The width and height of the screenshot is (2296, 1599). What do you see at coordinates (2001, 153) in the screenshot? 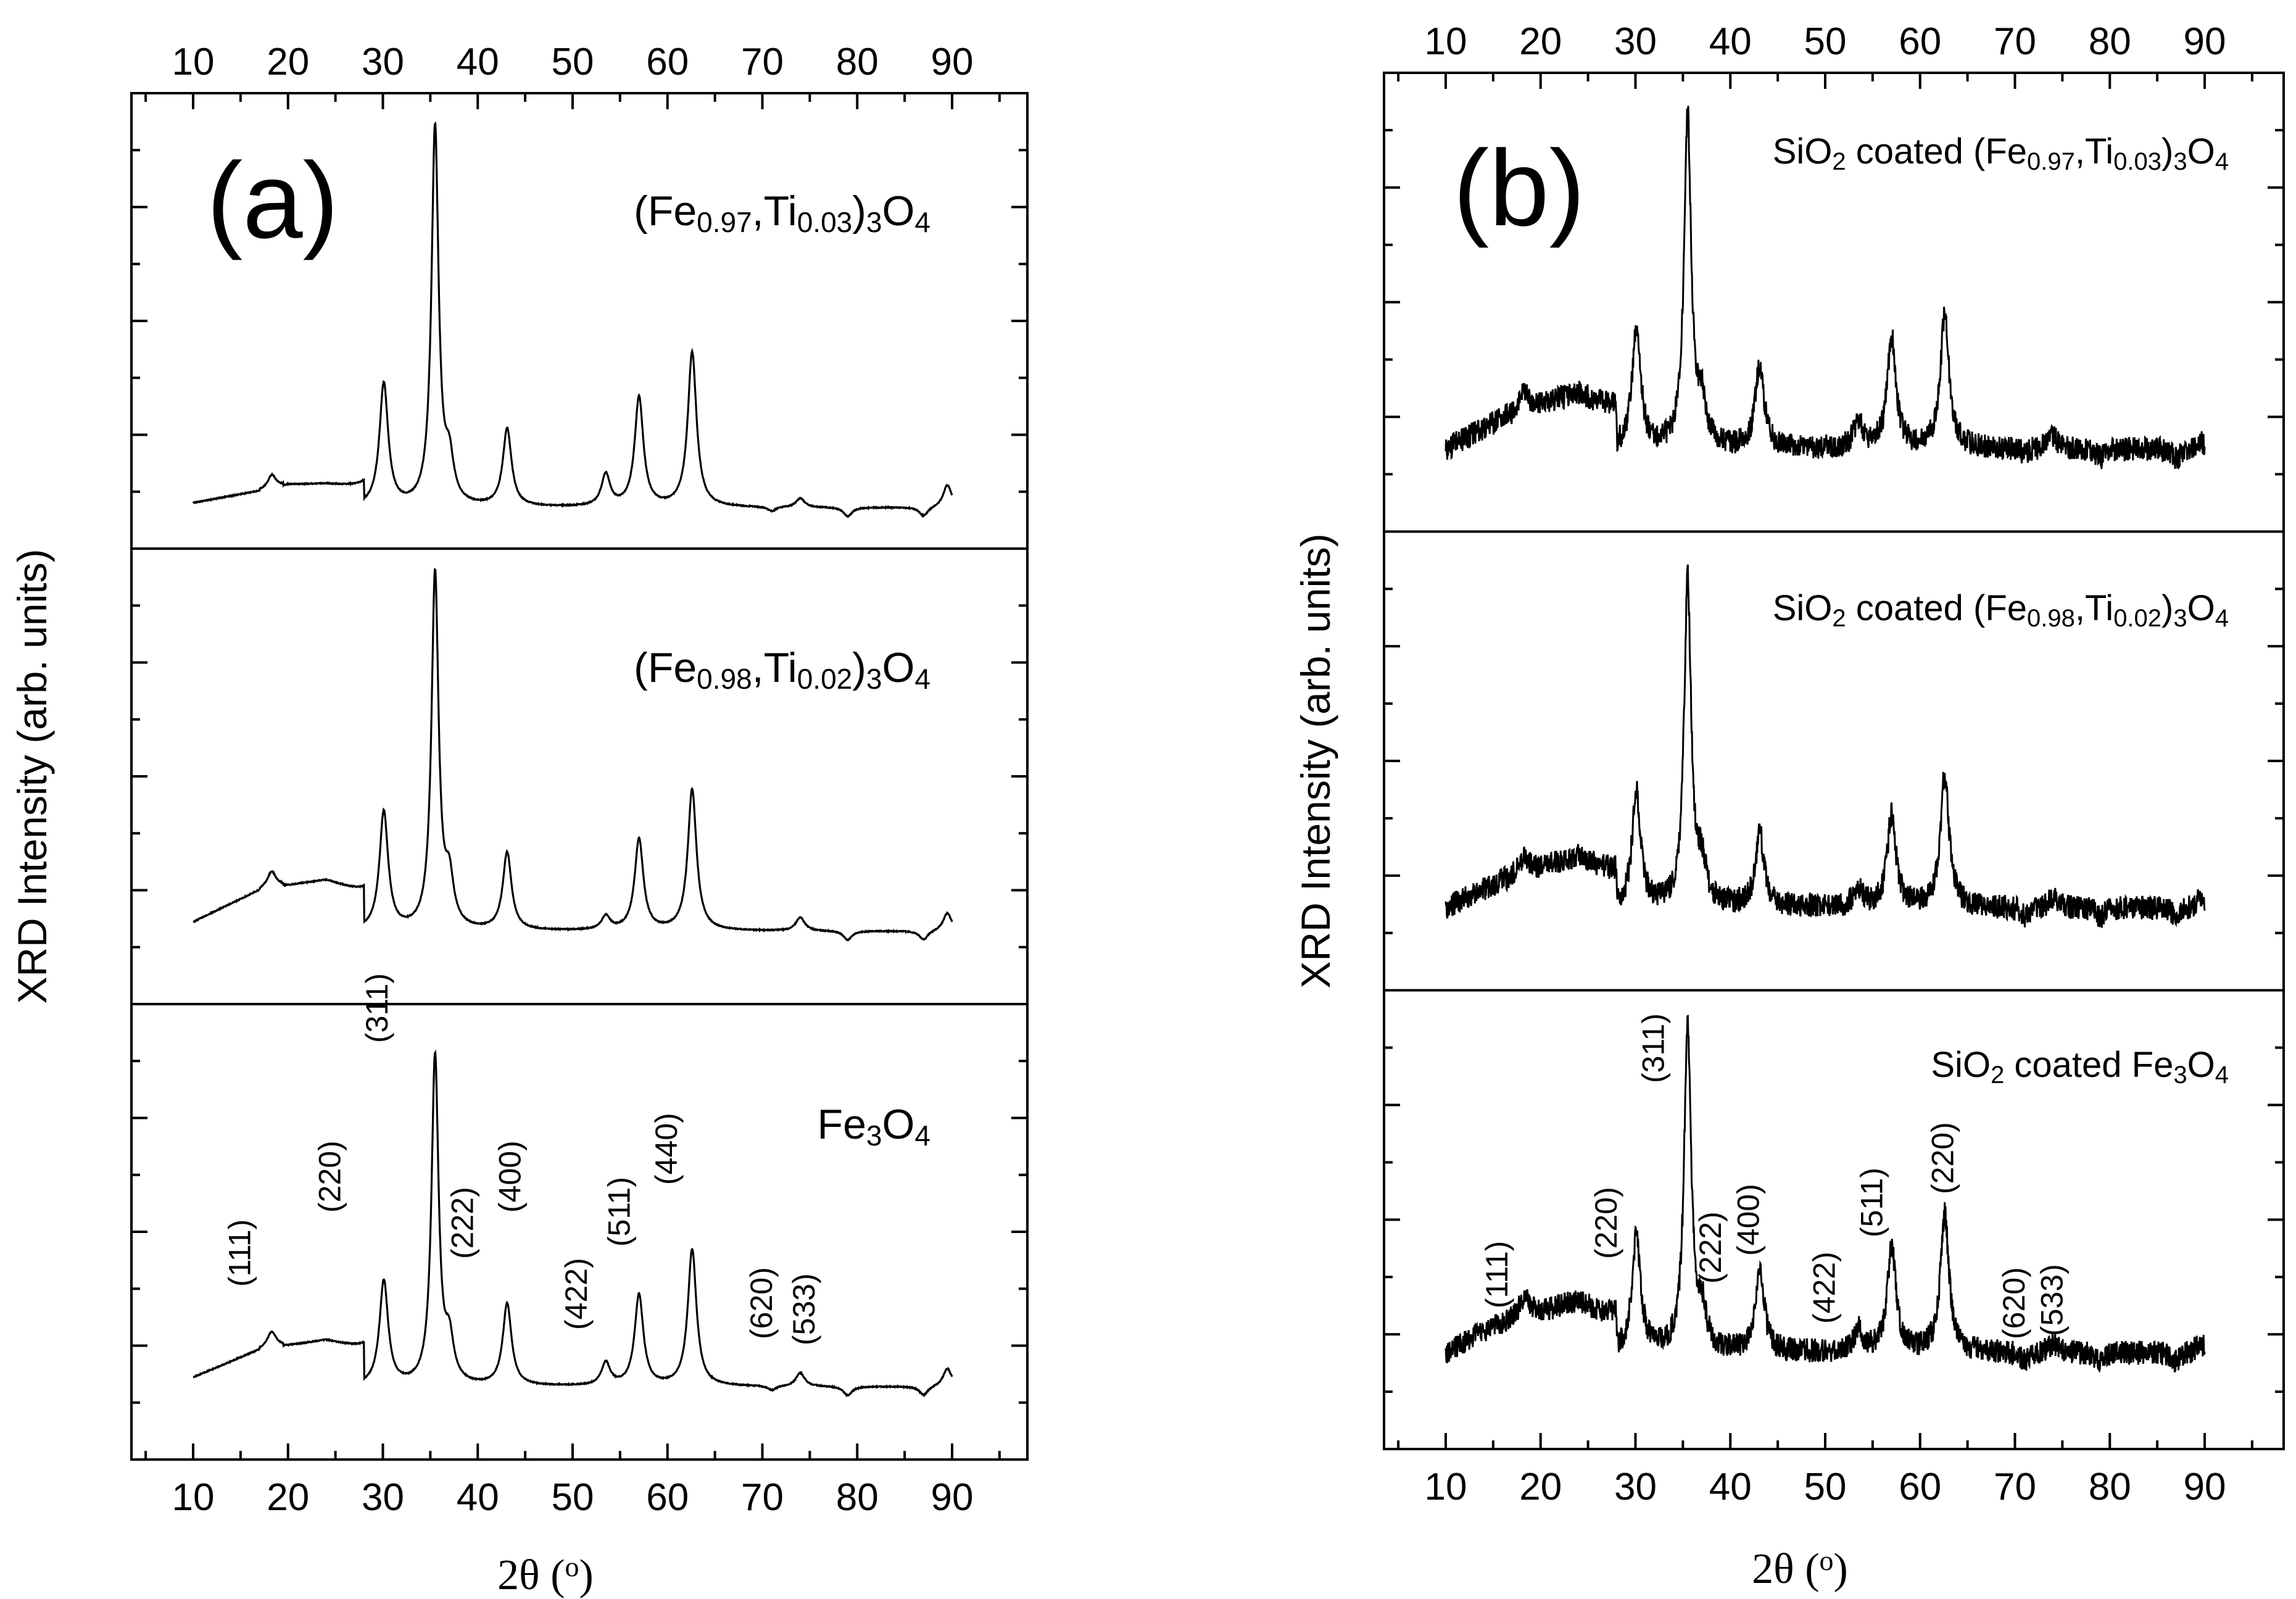
I see `series-legend-1: SiO2 coated (Fe0.97,Ti0.03)3O4` at bounding box center [2001, 153].